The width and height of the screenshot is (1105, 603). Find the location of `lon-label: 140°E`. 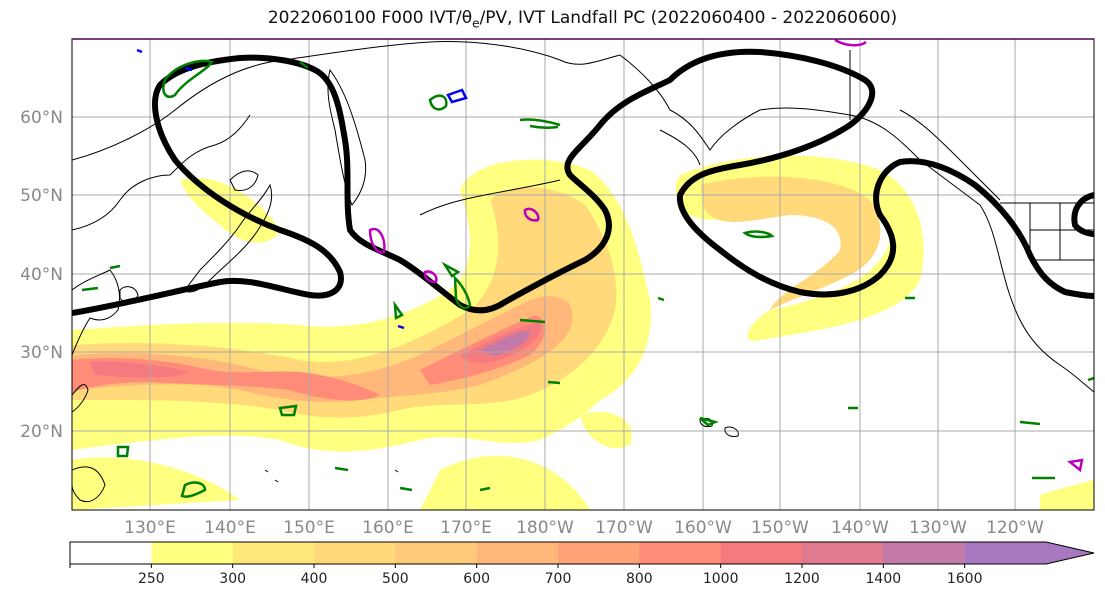

lon-label: 140°E is located at coordinates (230, 528).